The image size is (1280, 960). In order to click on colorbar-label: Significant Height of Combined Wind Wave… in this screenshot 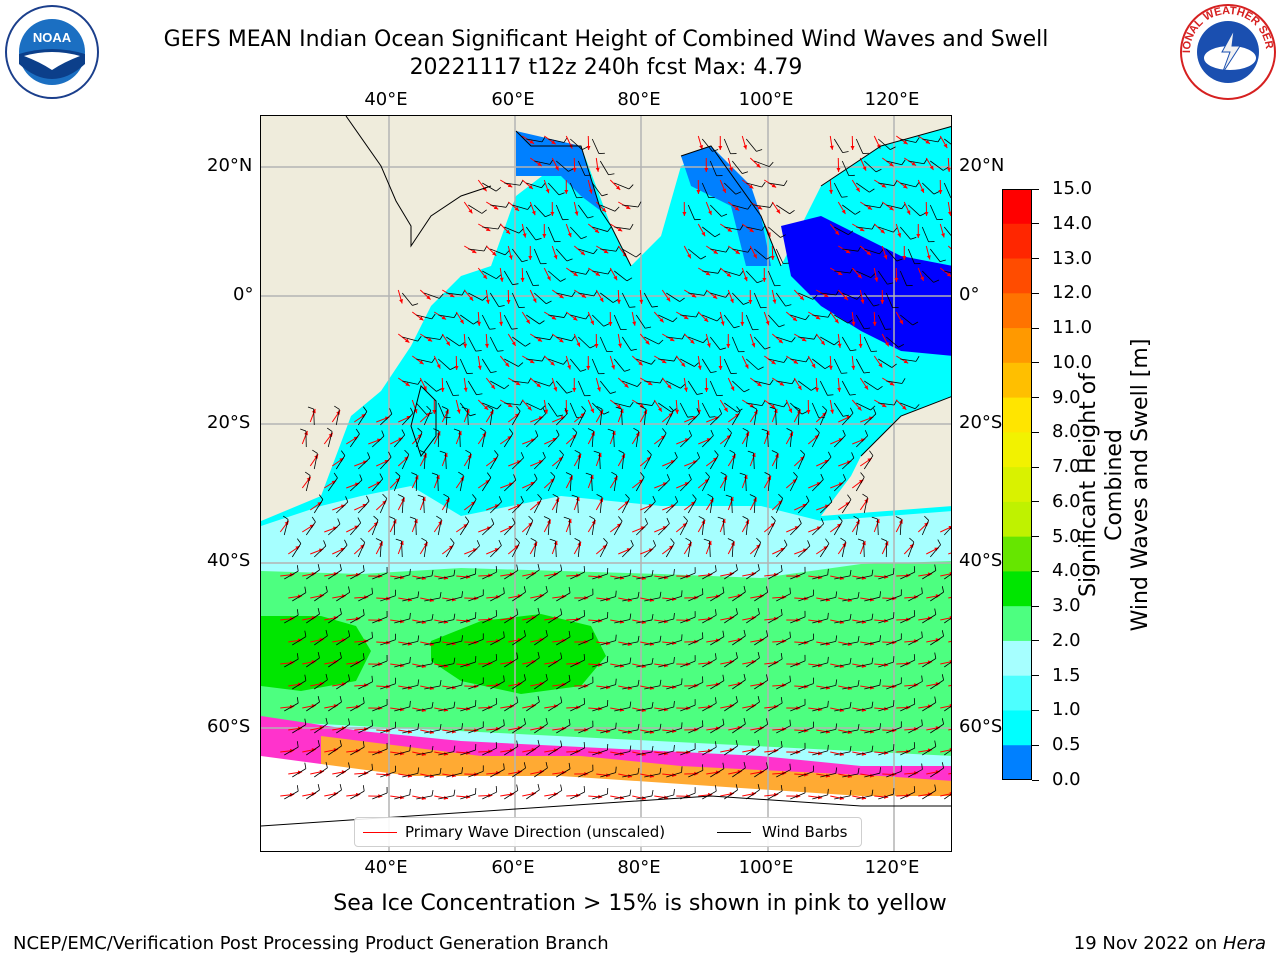, I will do `click(1115, 485)`.